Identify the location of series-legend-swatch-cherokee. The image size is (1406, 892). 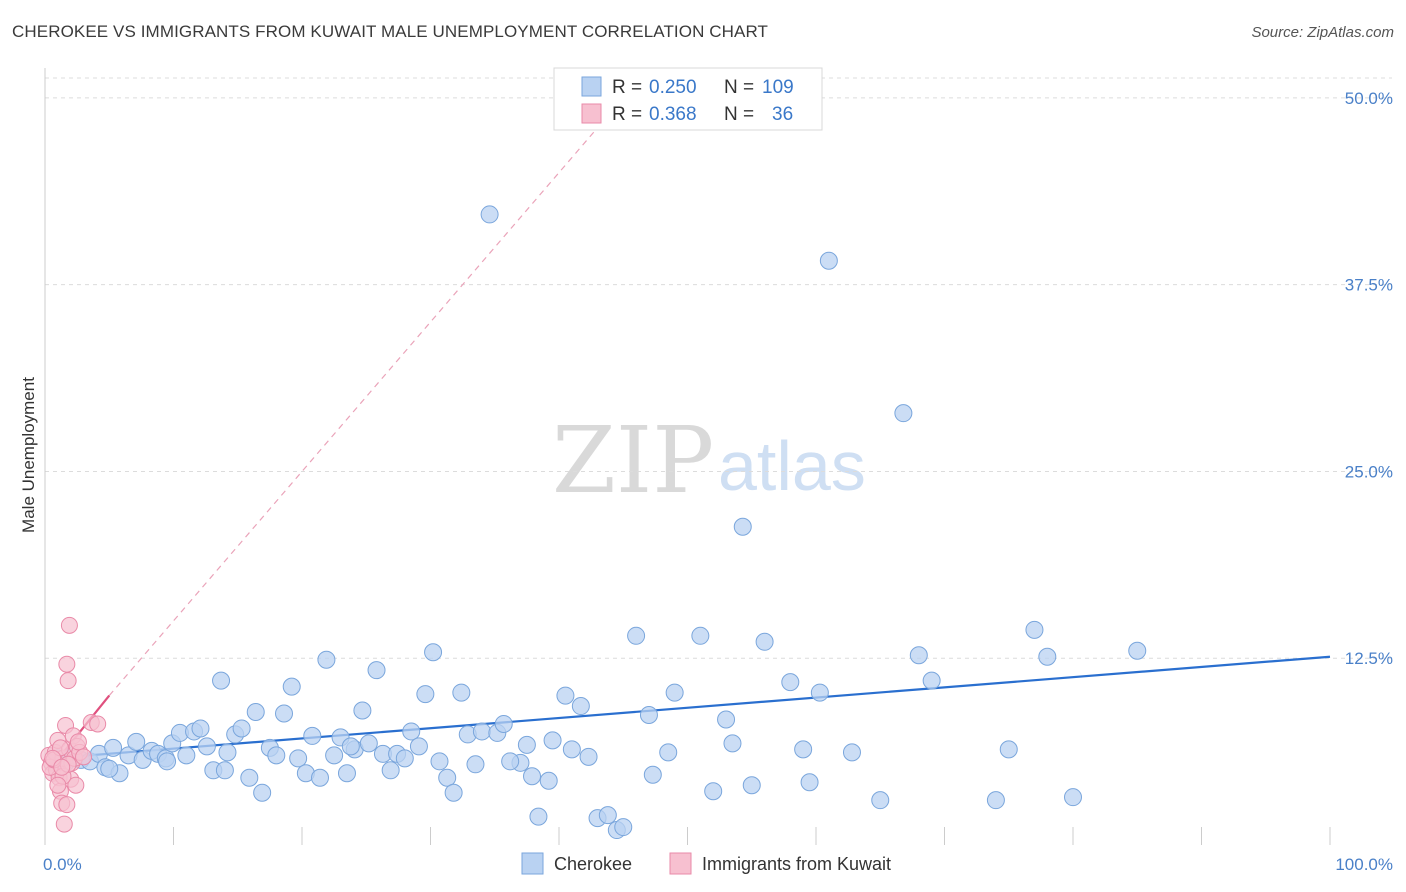
(532, 863).